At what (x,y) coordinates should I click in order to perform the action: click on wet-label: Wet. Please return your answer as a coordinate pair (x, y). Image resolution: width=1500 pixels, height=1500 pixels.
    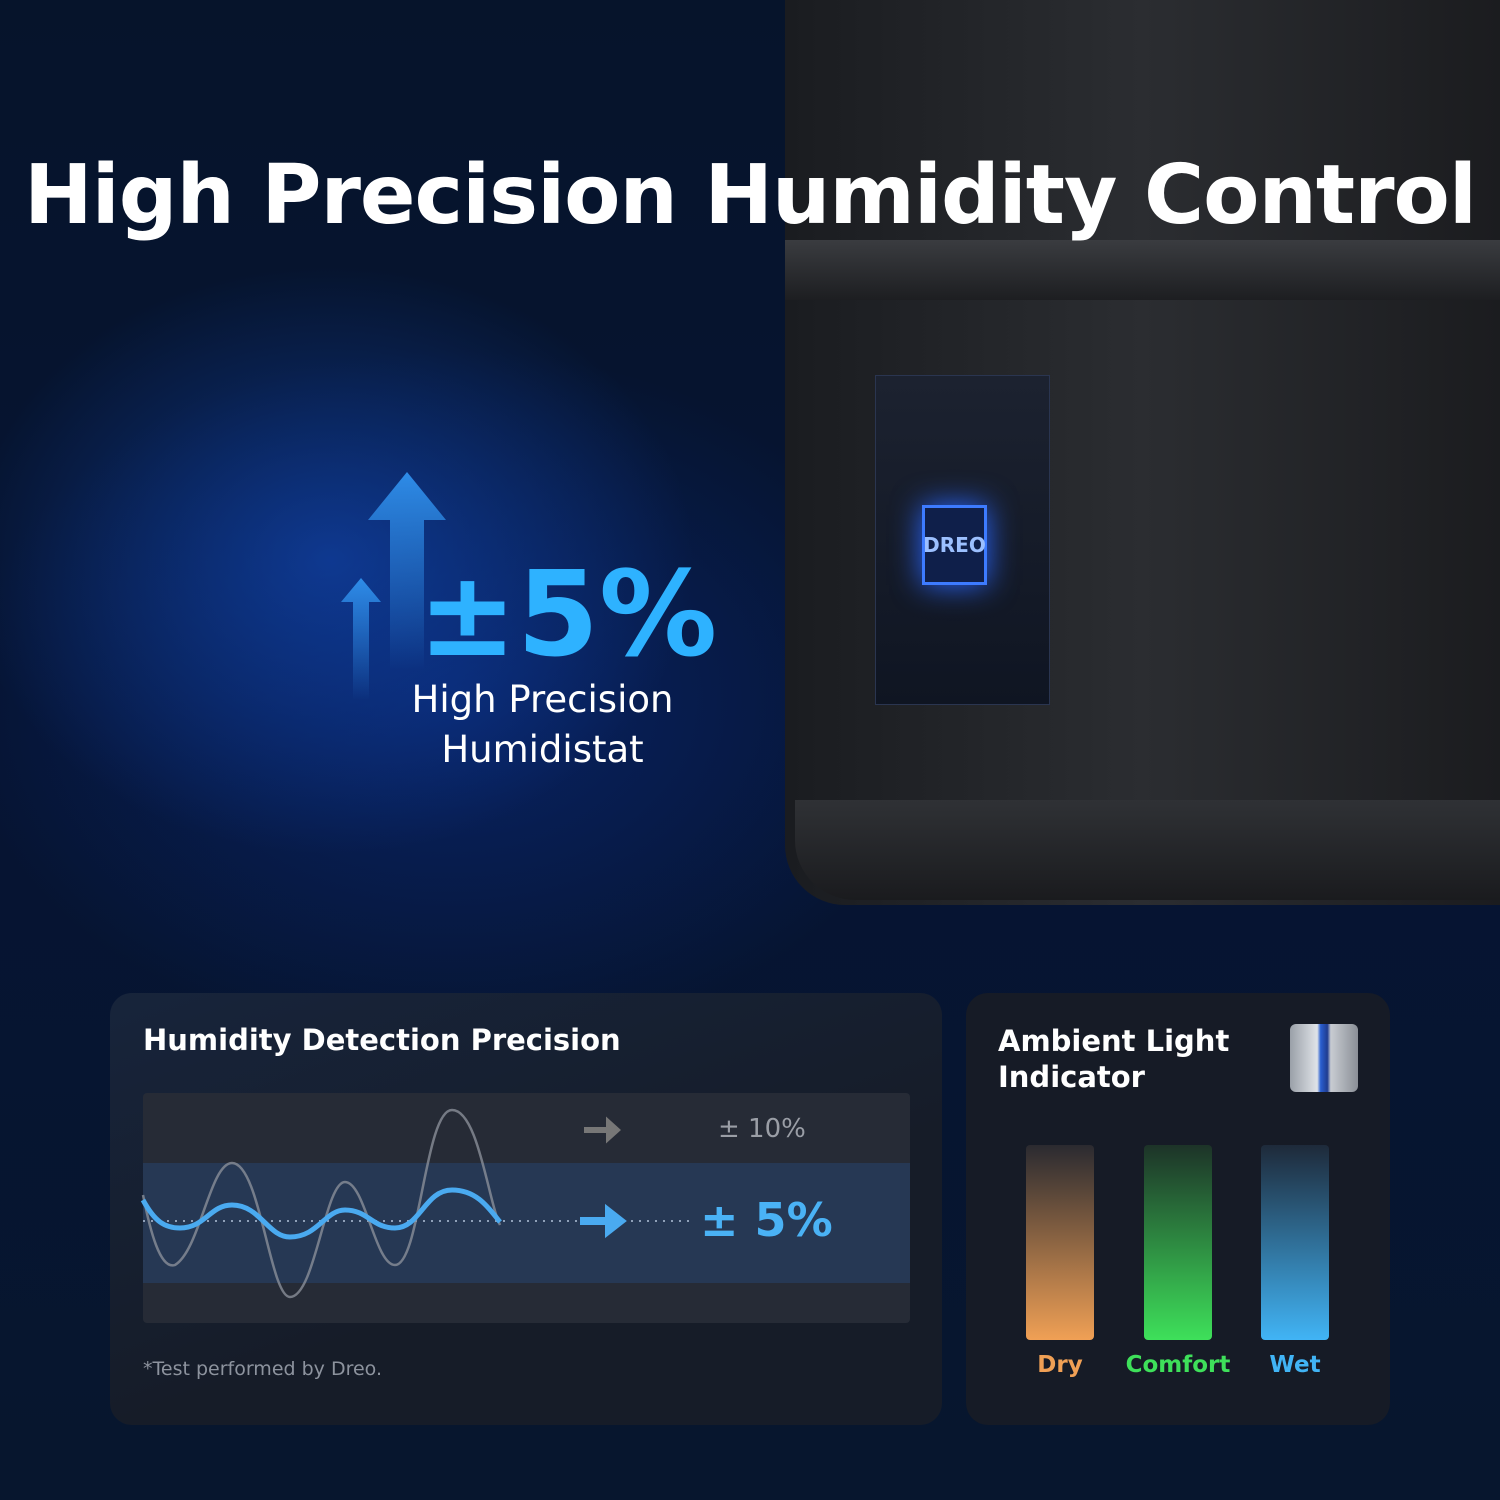
    Looking at the image, I should click on (1295, 1365).